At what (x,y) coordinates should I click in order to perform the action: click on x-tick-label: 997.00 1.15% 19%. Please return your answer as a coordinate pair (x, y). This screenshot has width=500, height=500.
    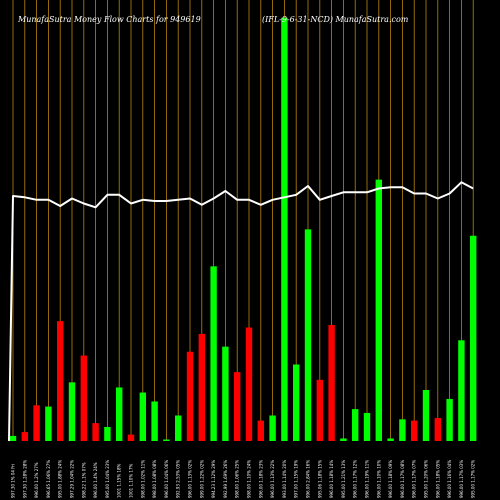
    Looking at the image, I should click on (296, 479).